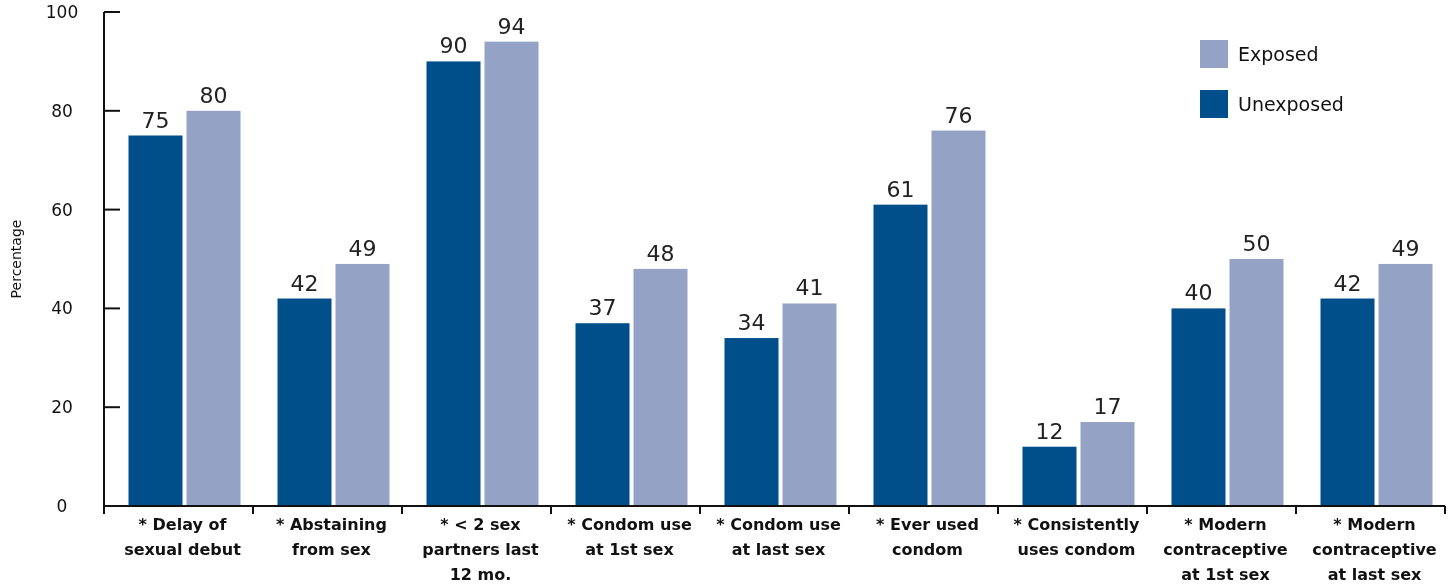 Image resolution: width=1454 pixels, height=588 pixels. Describe the element at coordinates (1198, 293) in the screenshot. I see `data-label: 40` at that location.